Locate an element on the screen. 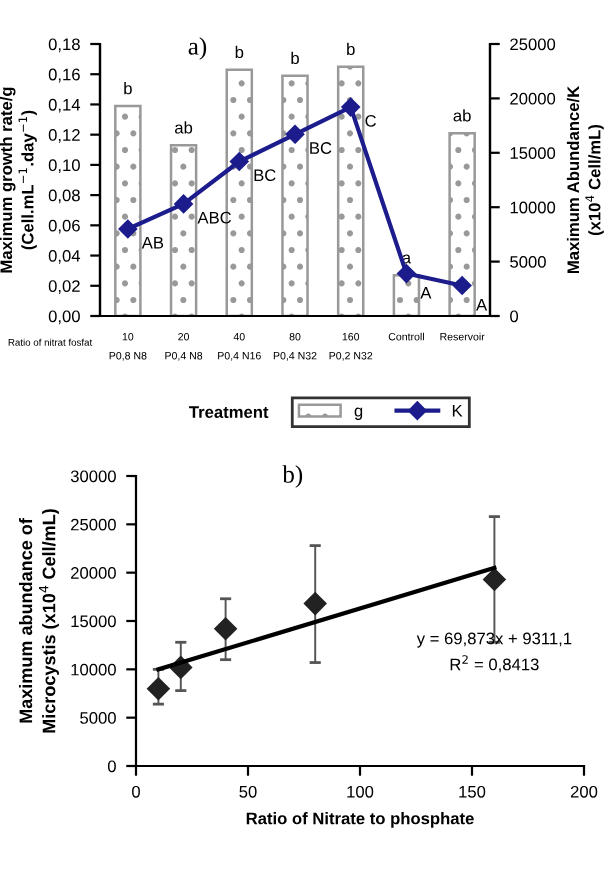  y-tick-label: 30000 is located at coordinates (93, 476).